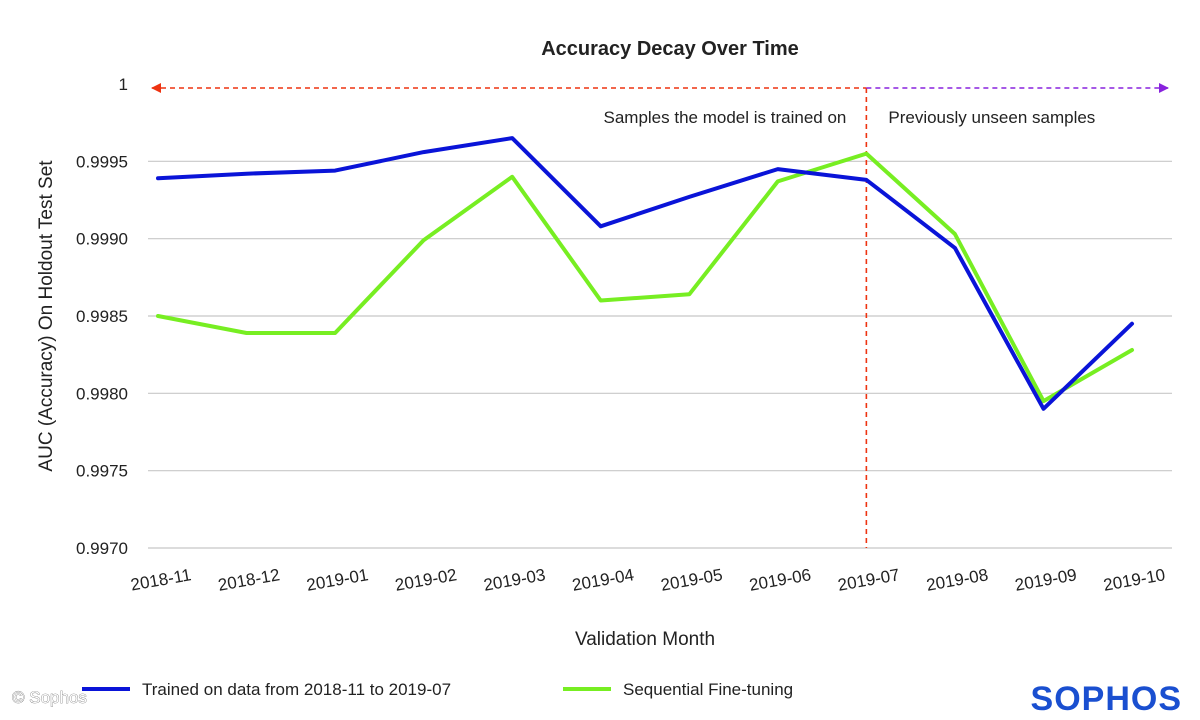  Describe the element at coordinates (603, 580) in the screenshot. I see `x-tick-label: 2019-04` at that location.